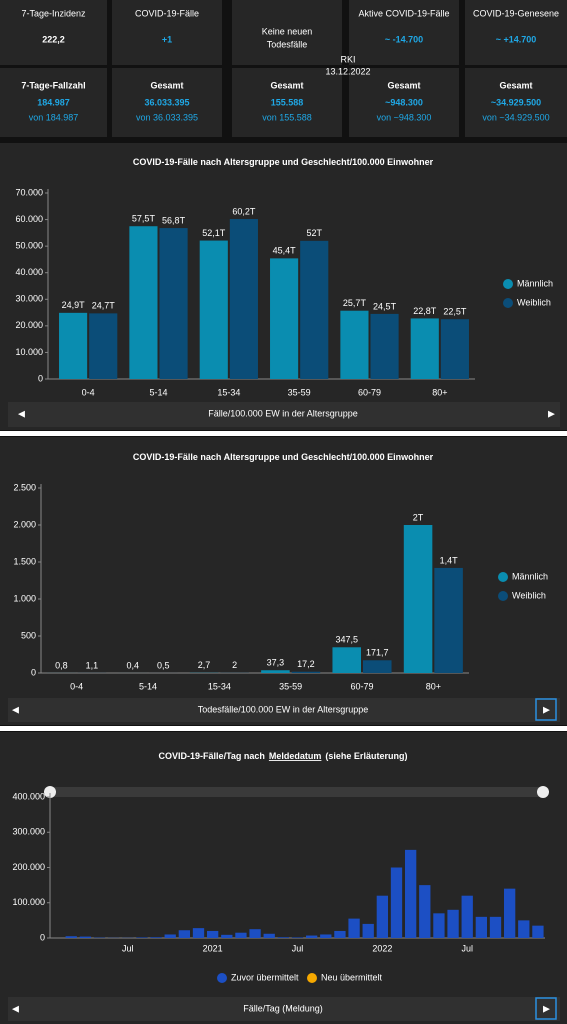 The height and width of the screenshot is (1024, 567). Describe the element at coordinates (24, 524) in the screenshot. I see `y-tick-label: 2.000` at that location.